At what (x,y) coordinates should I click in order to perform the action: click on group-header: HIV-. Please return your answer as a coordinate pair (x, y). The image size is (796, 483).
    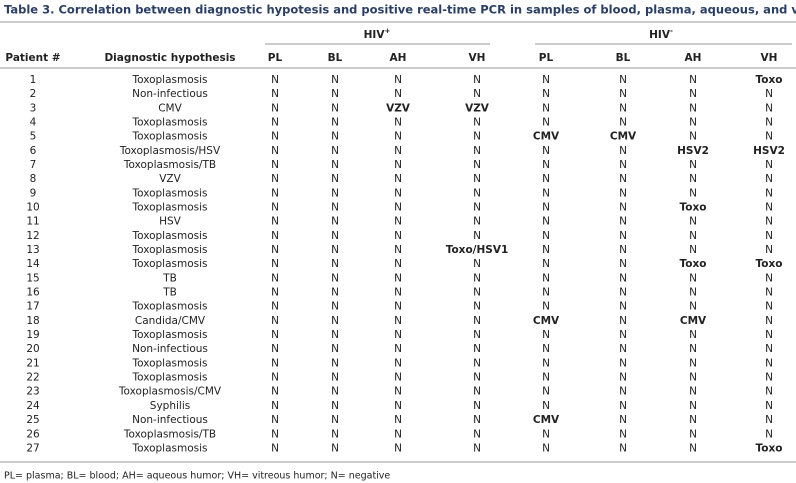
    Looking at the image, I should click on (661, 34).